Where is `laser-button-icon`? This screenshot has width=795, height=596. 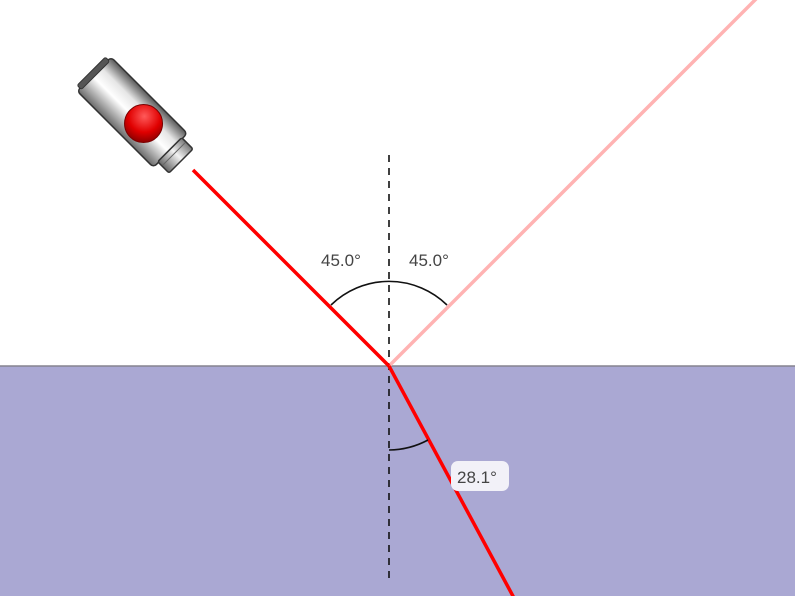 laser-button-icon is located at coordinates (144, 124).